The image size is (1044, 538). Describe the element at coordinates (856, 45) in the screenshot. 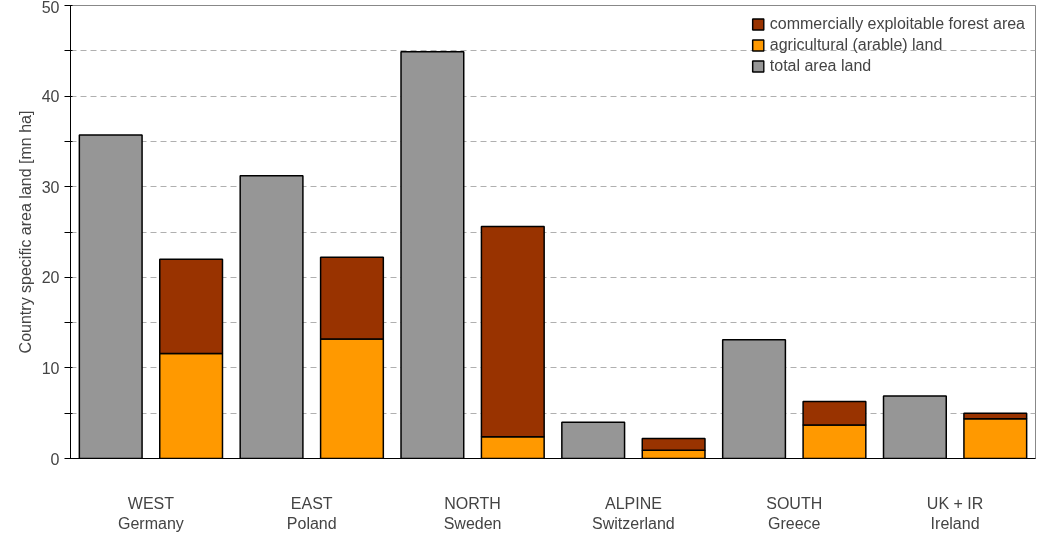

I see `legend-label: agricultural (arable) land` at that location.